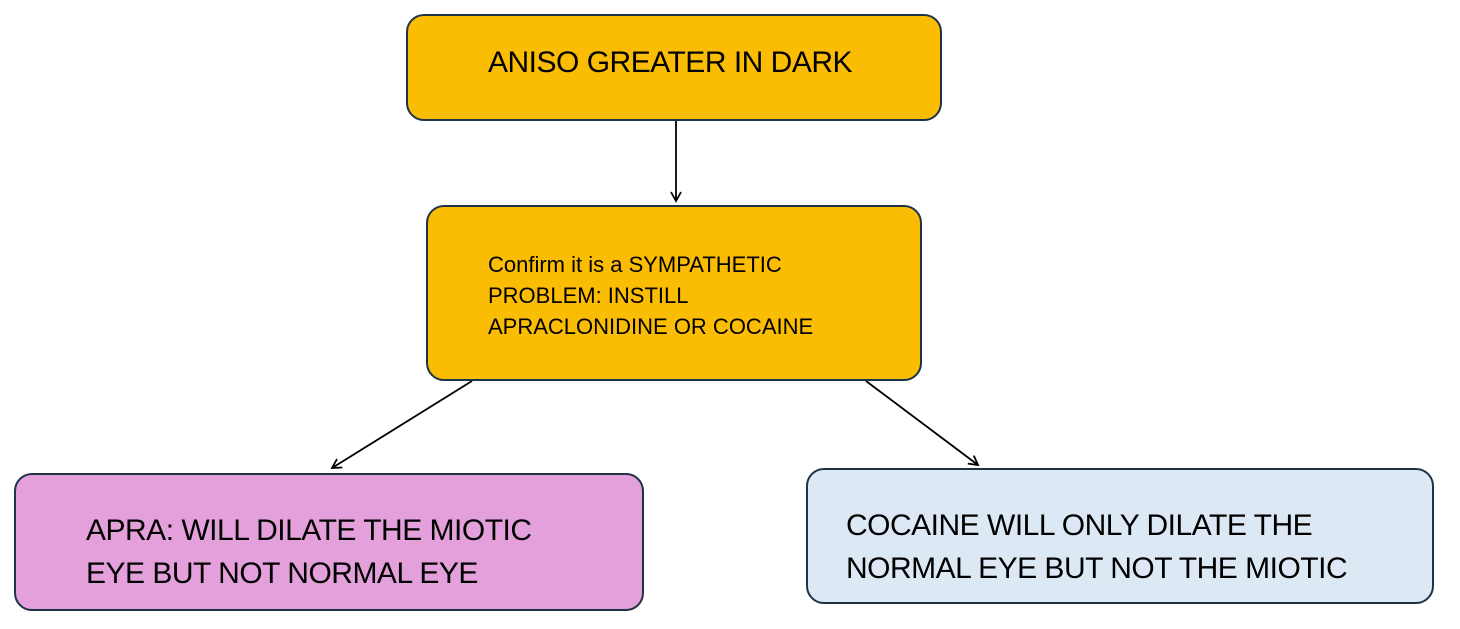 This screenshot has height=629, width=1460. I want to click on arrow-middle-to-right, so click(922, 423).